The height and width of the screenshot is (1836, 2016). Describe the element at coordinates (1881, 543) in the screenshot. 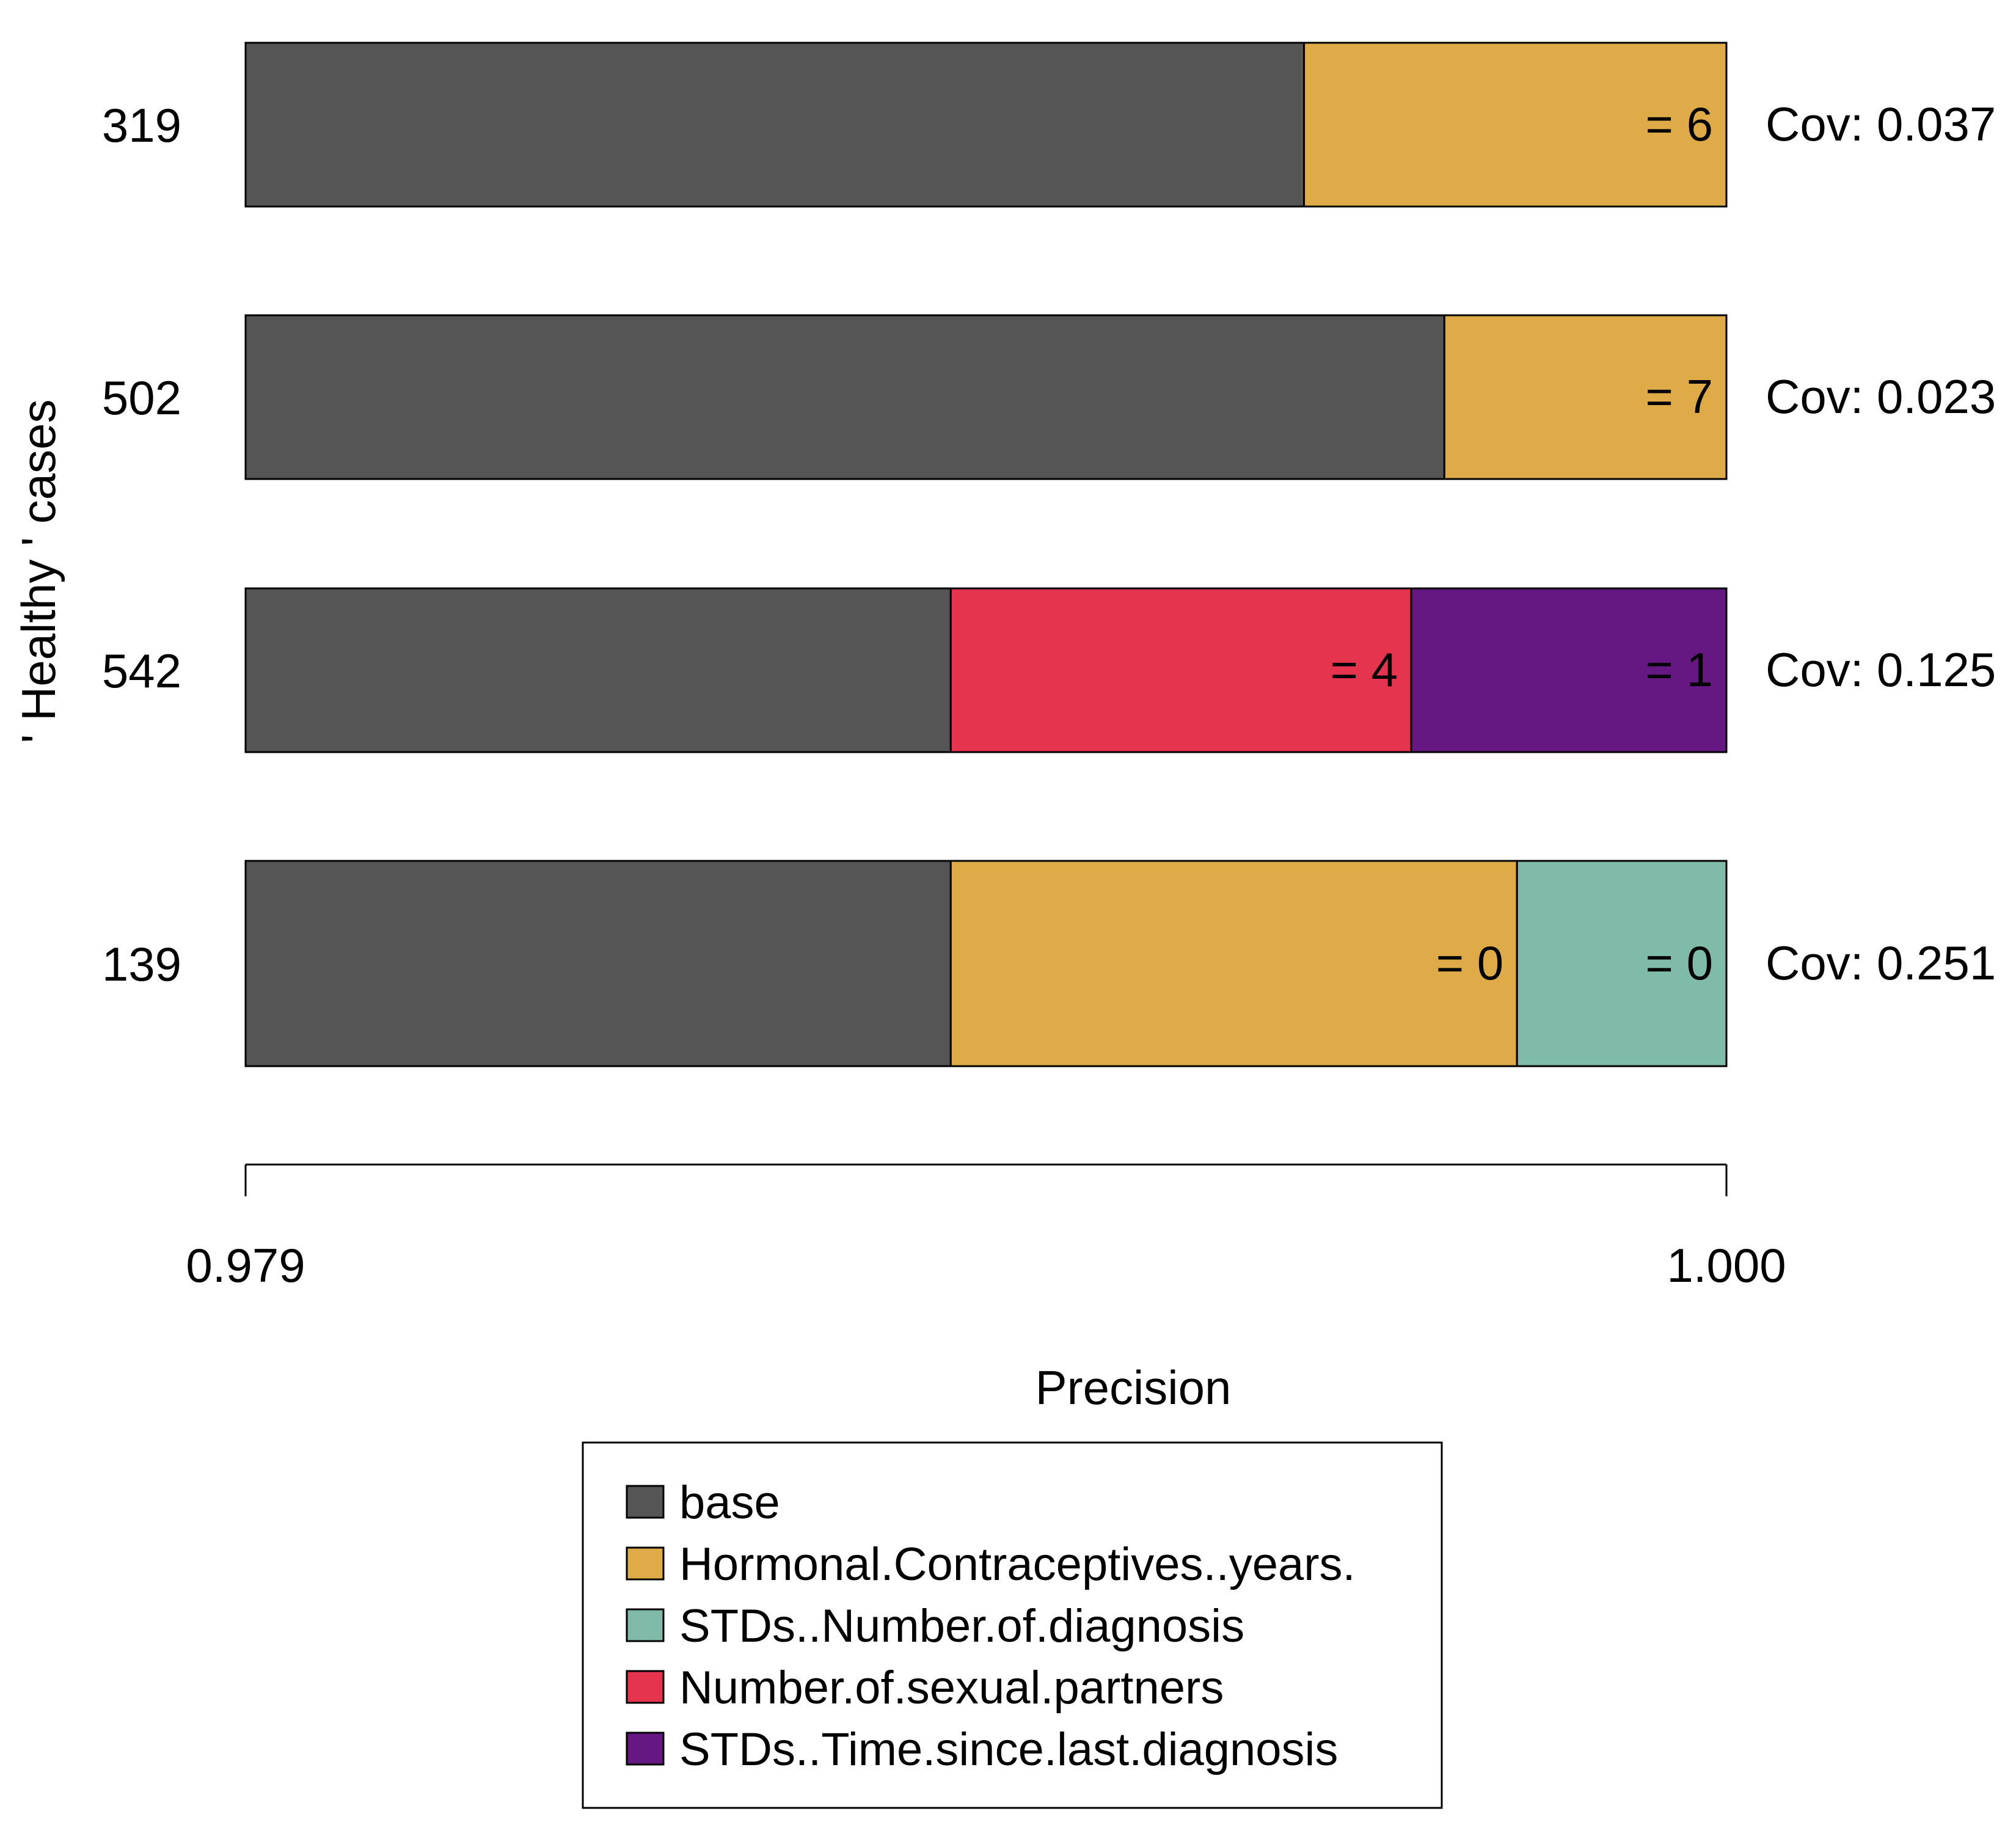

I see `coverage-labels-group: Cov: 0.037 Cov: 0.023 Cov: 0.125 Cov: 0.251` at that location.